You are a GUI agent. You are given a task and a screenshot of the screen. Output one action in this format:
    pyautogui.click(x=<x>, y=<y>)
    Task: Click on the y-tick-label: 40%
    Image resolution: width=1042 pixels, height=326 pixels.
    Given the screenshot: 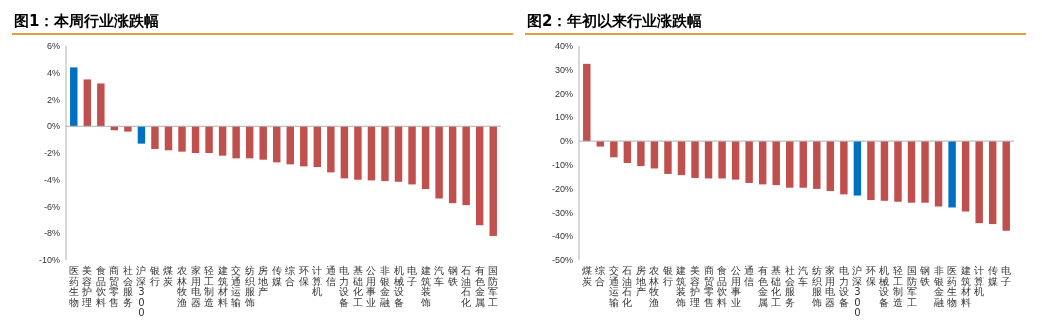 What is the action you would take?
    pyautogui.click(x=563, y=46)
    